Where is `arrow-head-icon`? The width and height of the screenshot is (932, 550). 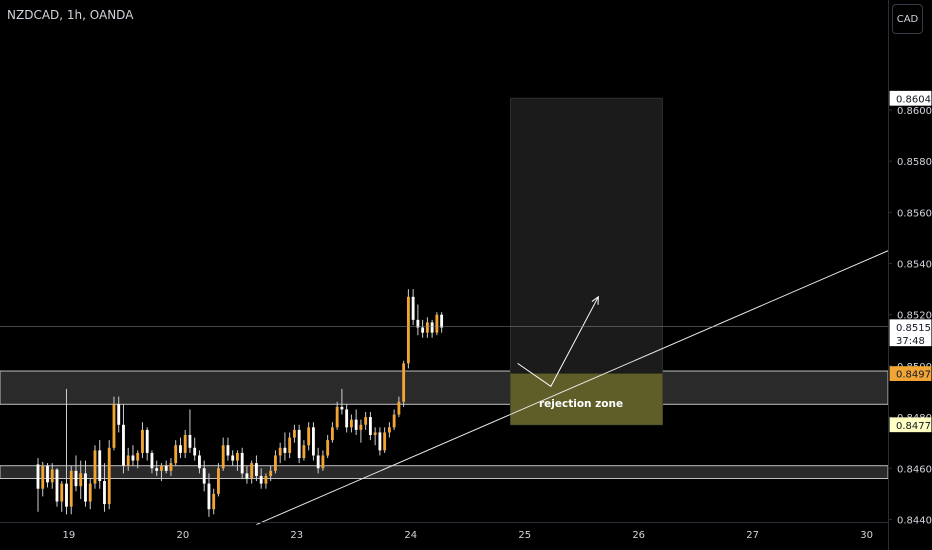 arrow-head-icon is located at coordinates (595, 300).